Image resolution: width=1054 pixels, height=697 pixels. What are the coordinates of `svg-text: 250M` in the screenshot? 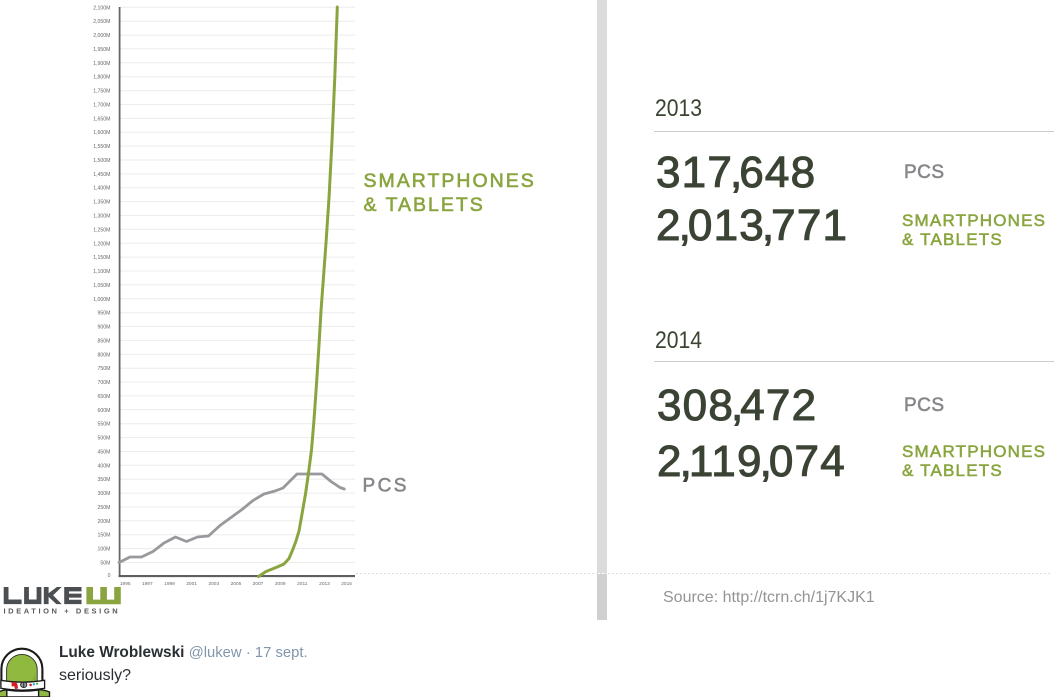 It's located at (104, 508).